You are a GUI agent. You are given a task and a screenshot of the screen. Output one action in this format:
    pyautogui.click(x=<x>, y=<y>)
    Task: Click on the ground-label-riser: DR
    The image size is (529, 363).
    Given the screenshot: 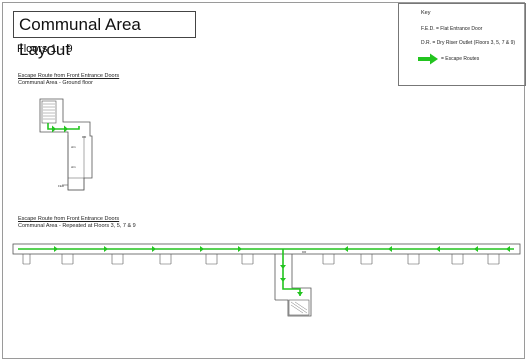 What is the action you would take?
    pyautogui.click(x=84, y=137)
    